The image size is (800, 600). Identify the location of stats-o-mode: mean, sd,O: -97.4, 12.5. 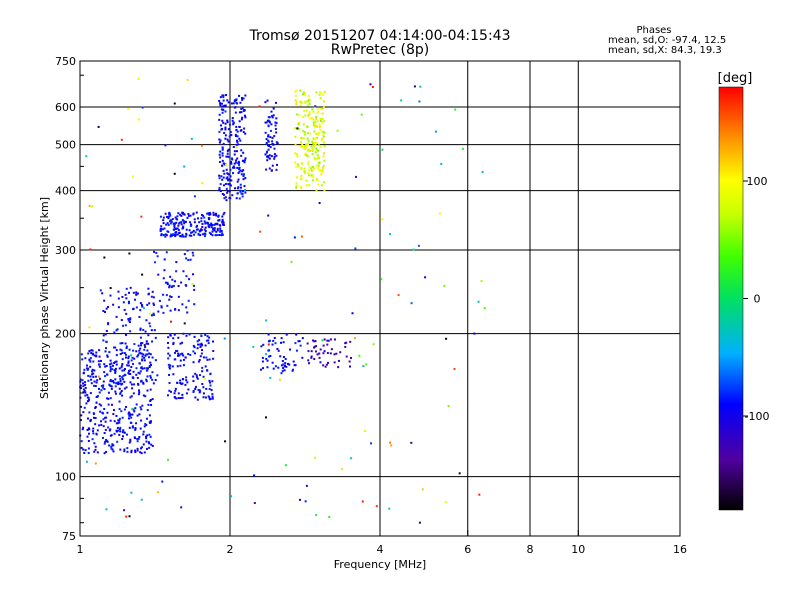
(667, 40).